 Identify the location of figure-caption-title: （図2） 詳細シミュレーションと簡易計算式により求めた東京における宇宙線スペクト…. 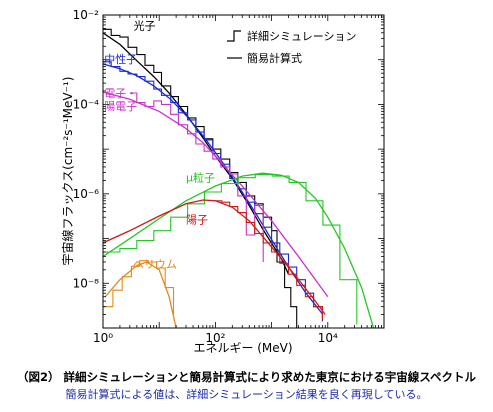
(246, 377).